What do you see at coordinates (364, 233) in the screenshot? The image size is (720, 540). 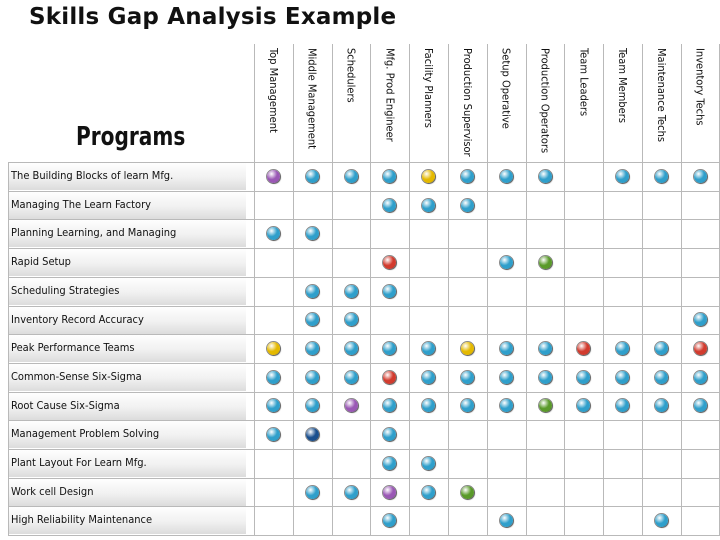 I see `table-row: Planning Learning, and Managing` at bounding box center [364, 233].